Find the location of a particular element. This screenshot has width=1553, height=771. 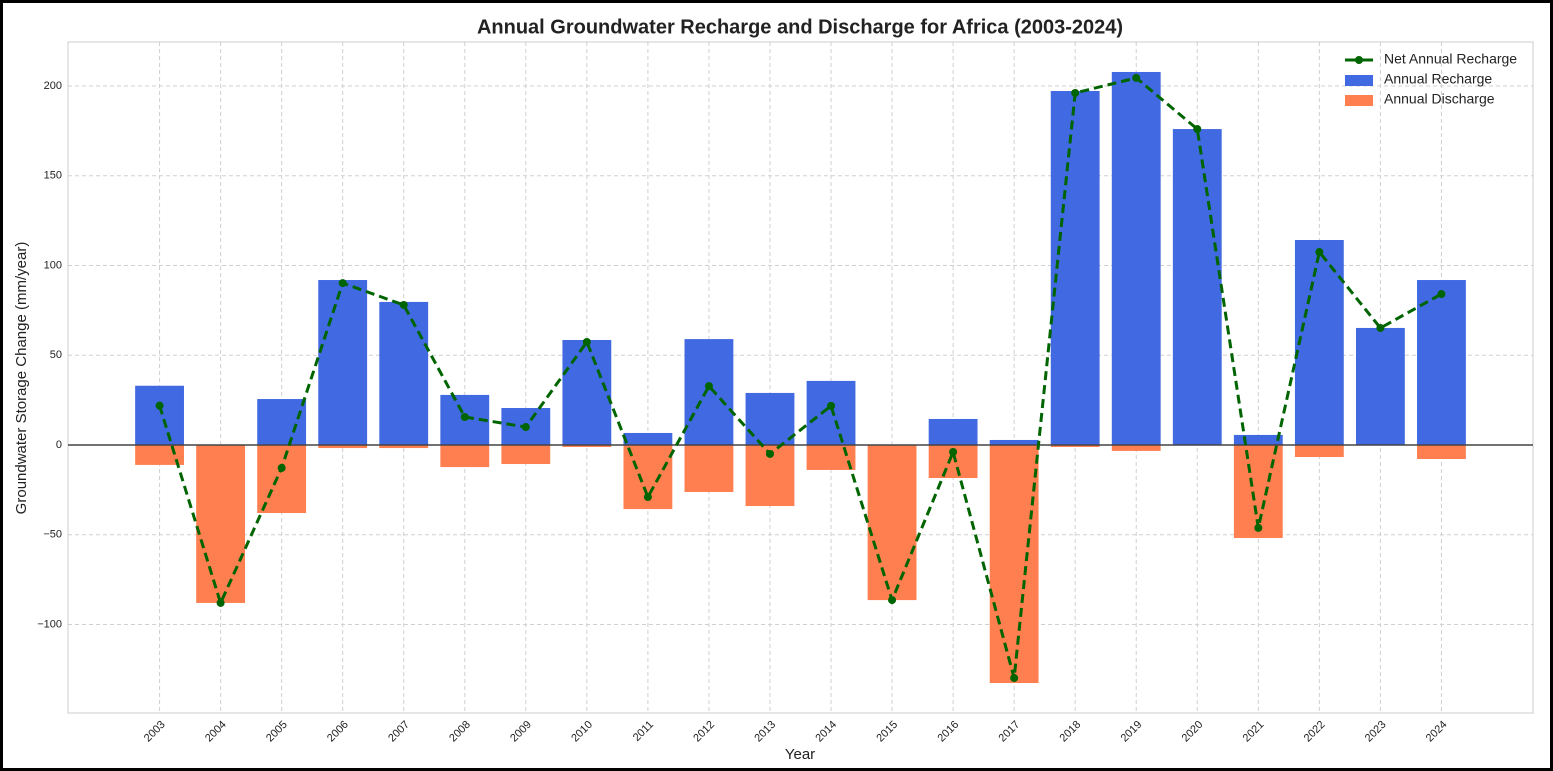

y-axis-label: Groundwater Storage Change (mm/year) is located at coordinates (21, 378).